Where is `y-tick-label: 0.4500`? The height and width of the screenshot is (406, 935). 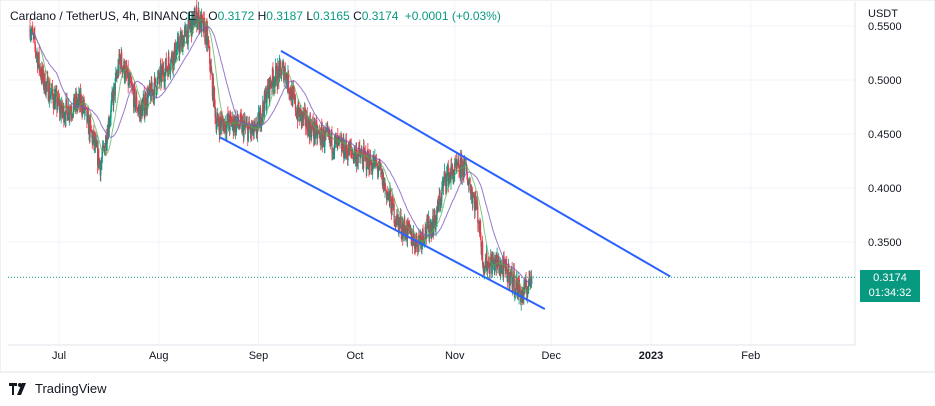
y-tick-label: 0.4500 is located at coordinates (885, 135).